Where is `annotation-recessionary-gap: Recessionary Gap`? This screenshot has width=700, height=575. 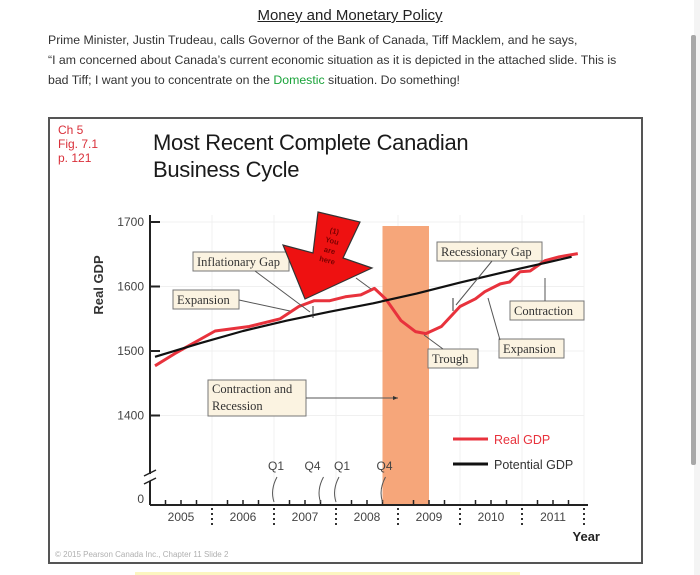 annotation-recessionary-gap: Recessionary Gap is located at coordinates (489, 273).